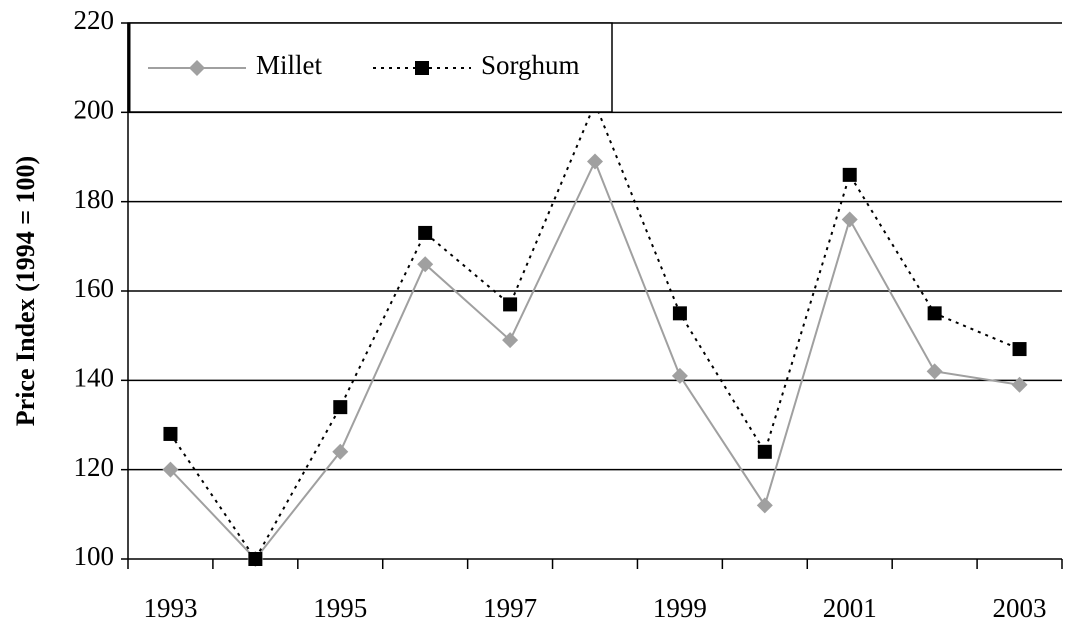 This screenshot has height=629, width=1069. I want to click on y-tick-label: 100, so click(94, 556).